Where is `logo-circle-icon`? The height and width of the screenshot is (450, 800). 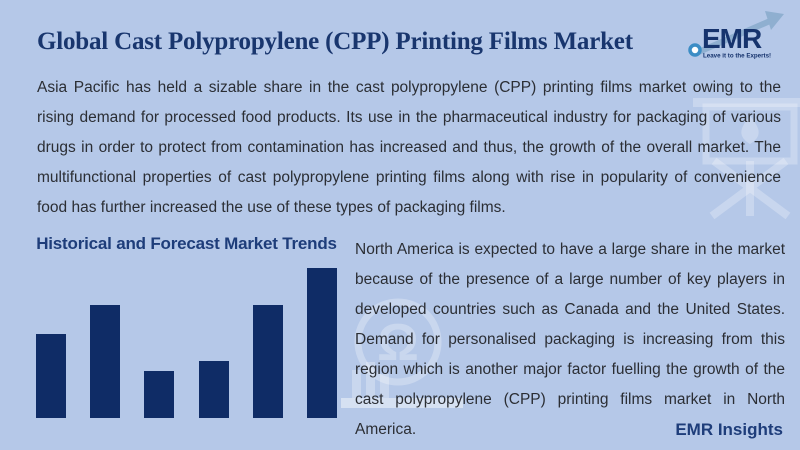
logo-circle-icon is located at coordinates (695, 50).